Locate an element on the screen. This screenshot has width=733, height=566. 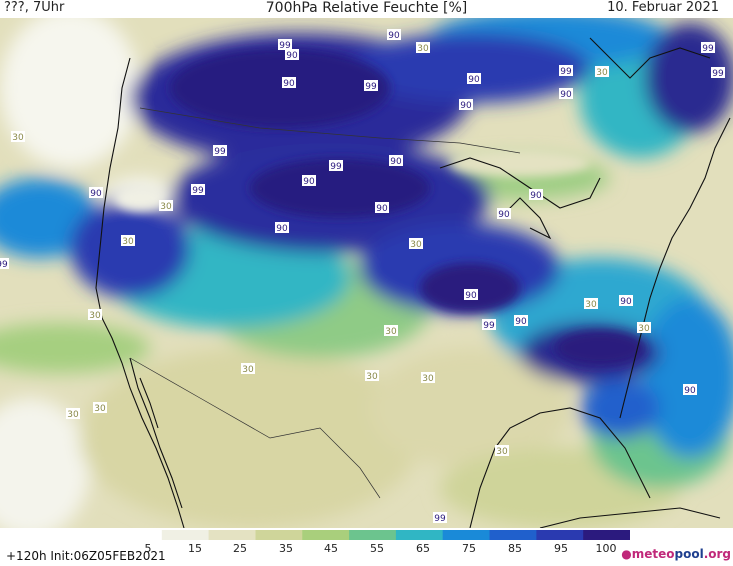
forecast-valid-label: ???, 7Uhr is located at coordinates (34, 7).